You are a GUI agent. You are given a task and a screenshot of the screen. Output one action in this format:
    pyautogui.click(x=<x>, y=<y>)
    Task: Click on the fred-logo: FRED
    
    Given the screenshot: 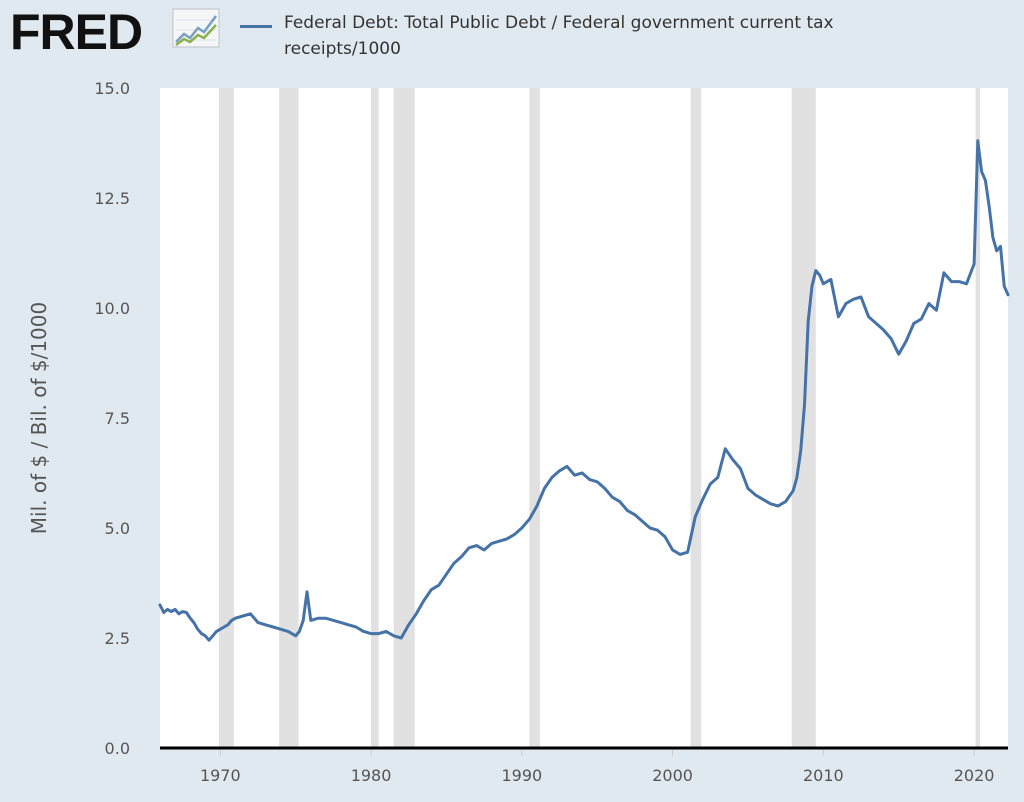 What is the action you would take?
    pyautogui.click(x=76, y=32)
    